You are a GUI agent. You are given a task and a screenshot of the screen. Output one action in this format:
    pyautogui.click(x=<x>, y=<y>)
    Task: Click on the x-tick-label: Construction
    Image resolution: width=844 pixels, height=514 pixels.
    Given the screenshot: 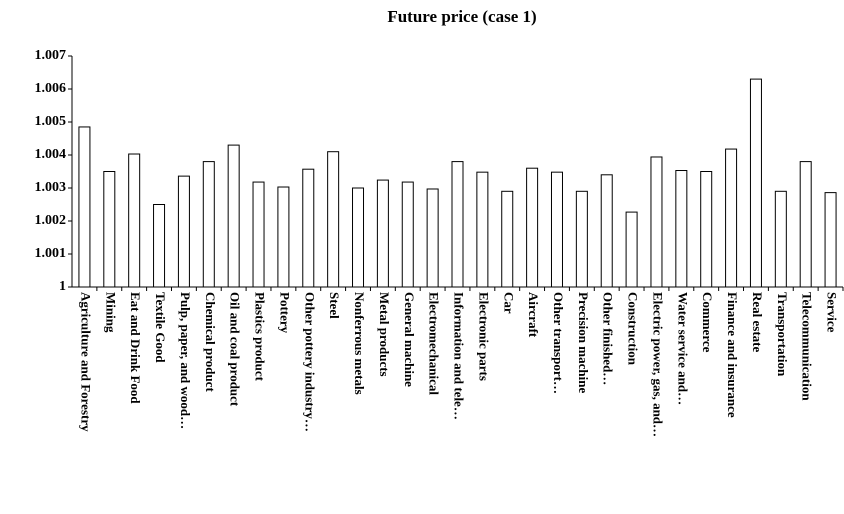 What is the action you would take?
    pyautogui.click(x=633, y=329)
    